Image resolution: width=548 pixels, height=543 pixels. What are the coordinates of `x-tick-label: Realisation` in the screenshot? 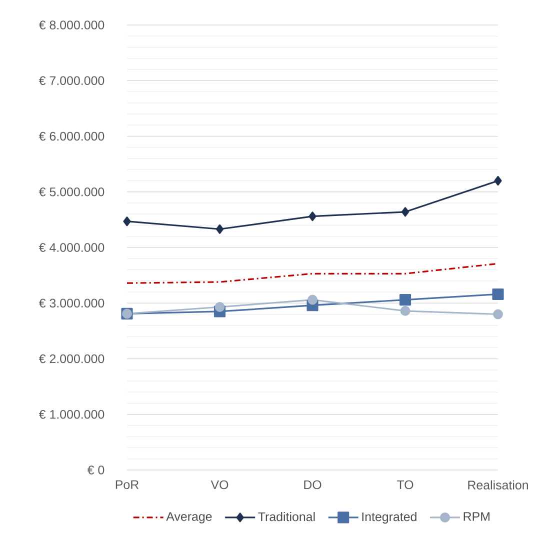 It's located at (498, 485).